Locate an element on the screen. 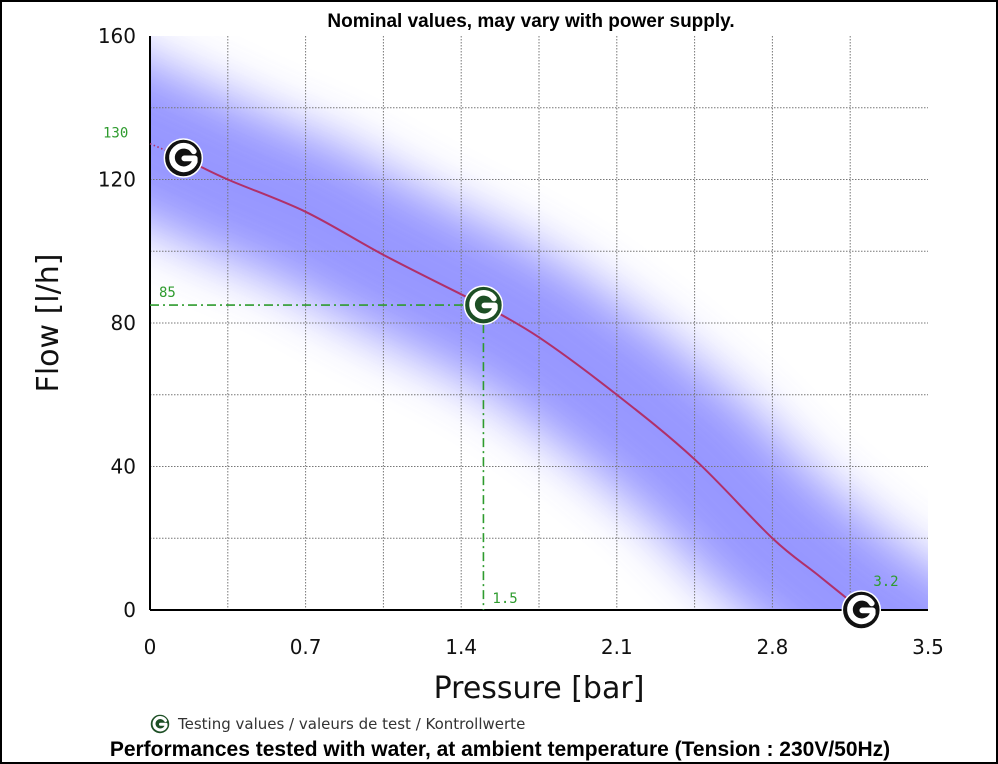 This screenshot has height=764, width=998. x-tick-label: 0.7 is located at coordinates (306, 647).